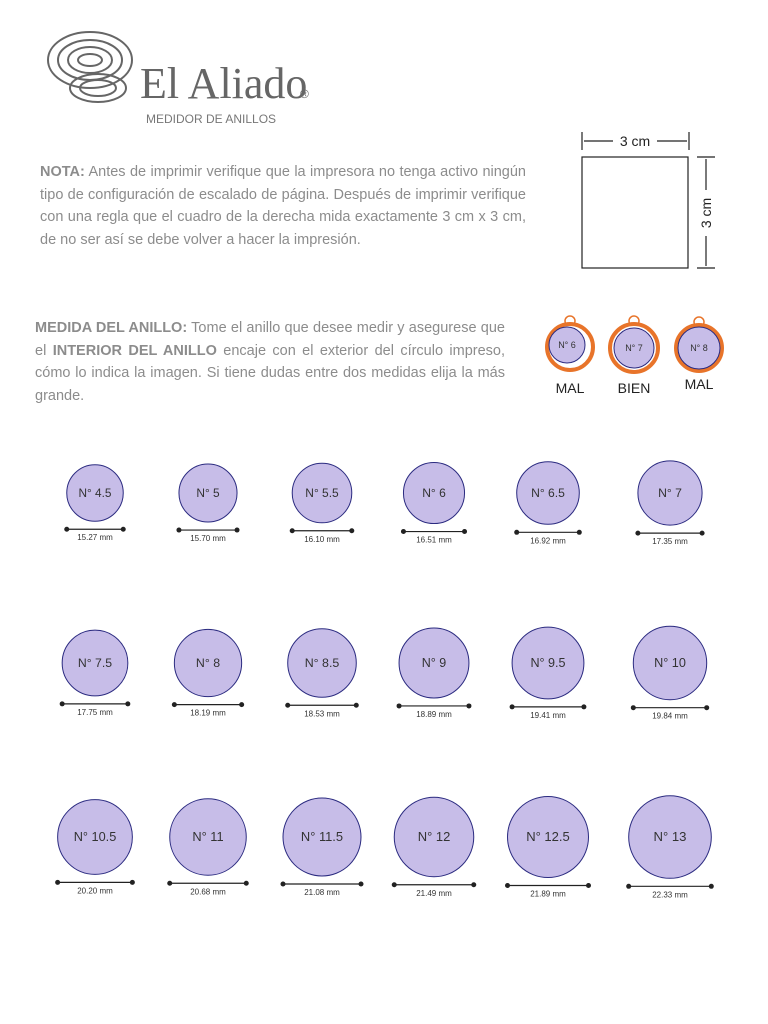  I want to click on measure-emphasis: INTERIOR DEL ANILLO, so click(134, 350).